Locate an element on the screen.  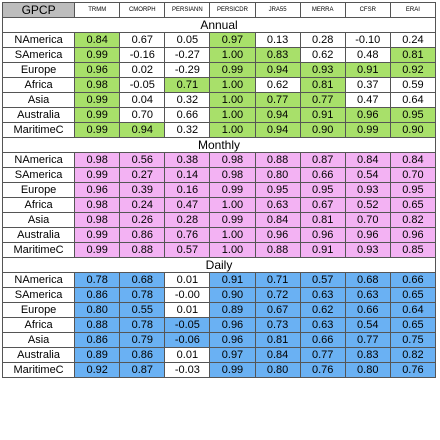
table-row: Asia 0.99 0.04 0.32 1.00 0.77 0.77 0.47 0.64 is located at coordinates (219, 100).